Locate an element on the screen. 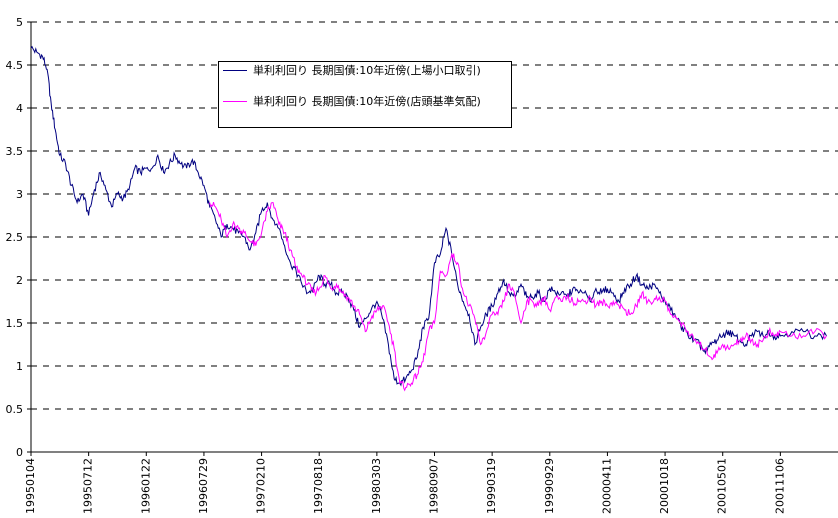 The height and width of the screenshot is (518, 838). y-tick-label: 0.5 is located at coordinates (15, 409).